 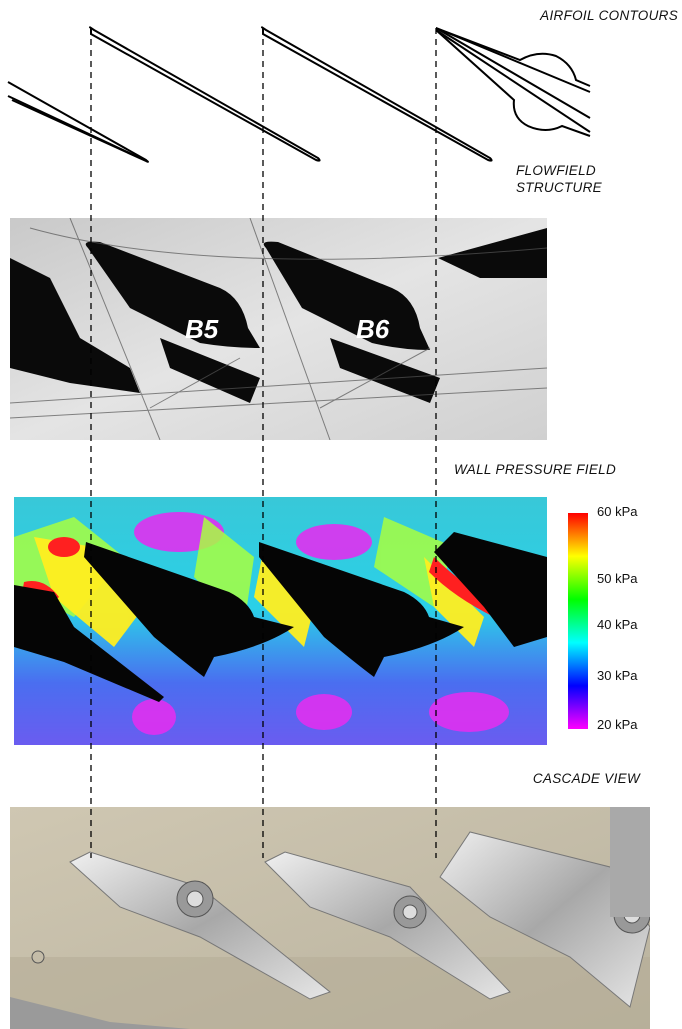 What do you see at coordinates (578, 621) in the screenshot?
I see `pressure-colorbar` at bounding box center [578, 621].